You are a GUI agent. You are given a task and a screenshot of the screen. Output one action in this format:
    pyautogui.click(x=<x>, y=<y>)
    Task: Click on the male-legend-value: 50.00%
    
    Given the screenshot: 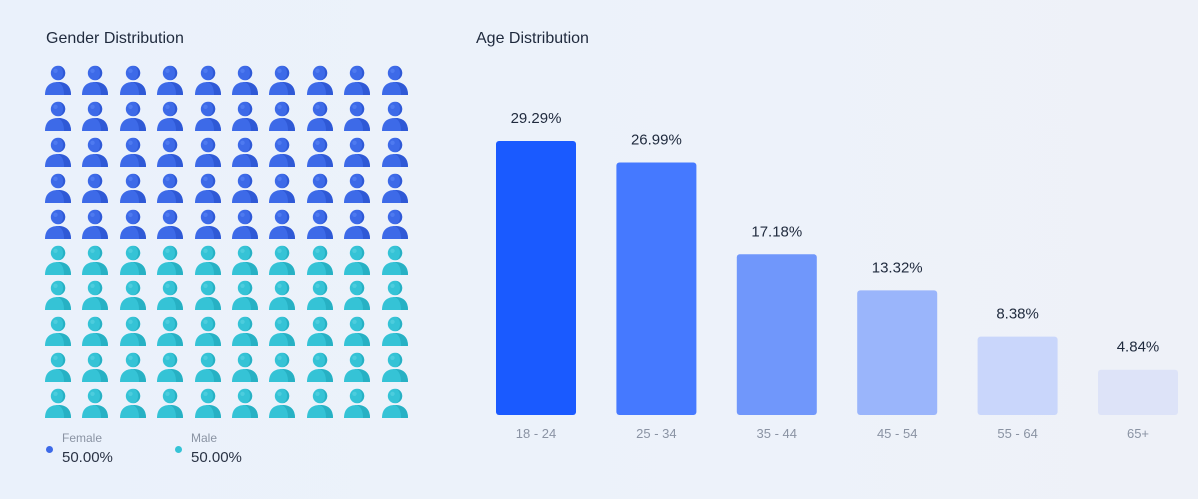 What is the action you would take?
    pyautogui.click(x=216, y=457)
    